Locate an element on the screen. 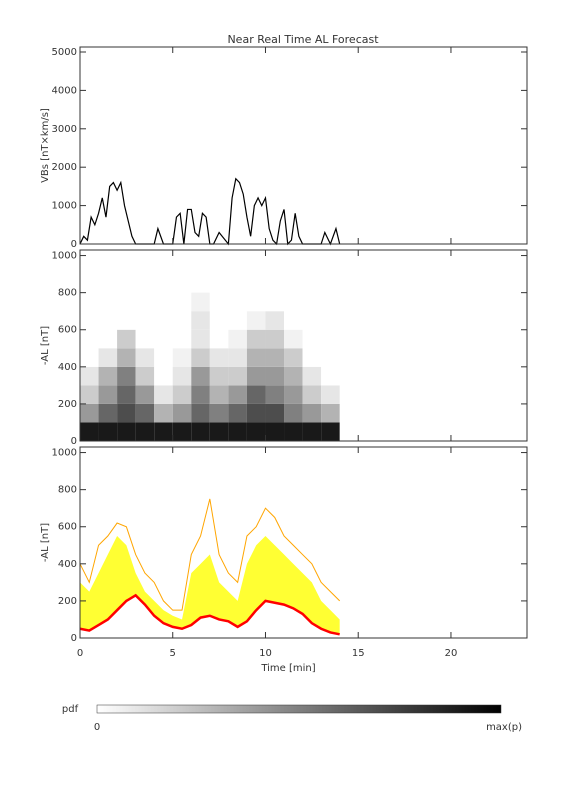  forecast-band is located at coordinates (210, 585).